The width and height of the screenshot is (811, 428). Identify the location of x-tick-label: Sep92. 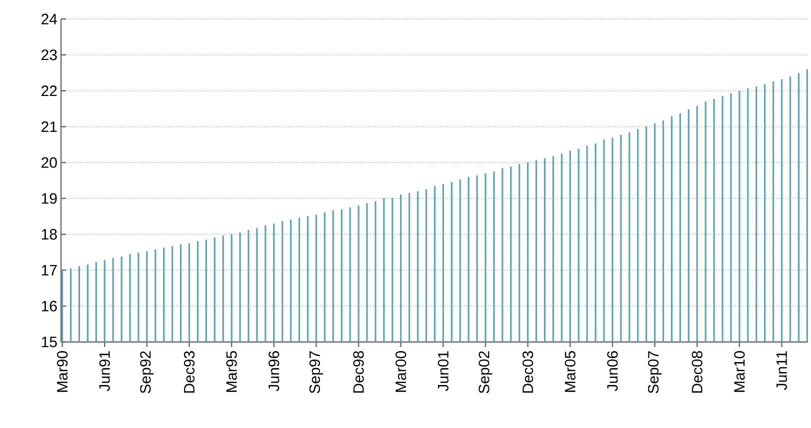
(147, 372).